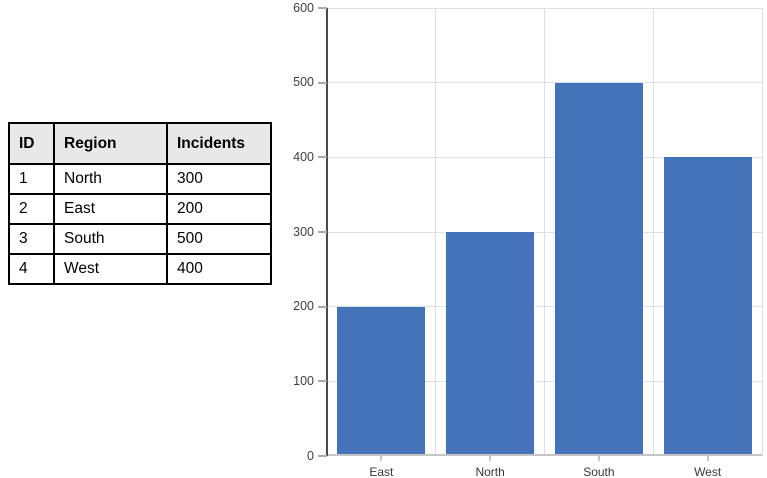 This screenshot has height=478, width=767. I want to click on table-cell: North, so click(110, 179).